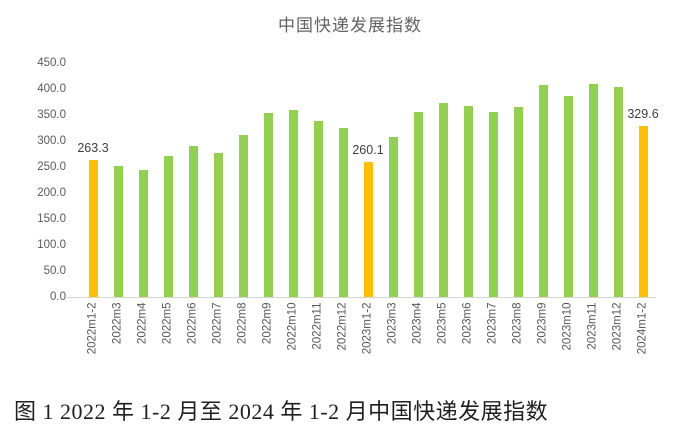 This screenshot has height=435, width=700. Describe the element at coordinates (417, 323) in the screenshot. I see `x-axis-tick-label: 2023m4` at that location.